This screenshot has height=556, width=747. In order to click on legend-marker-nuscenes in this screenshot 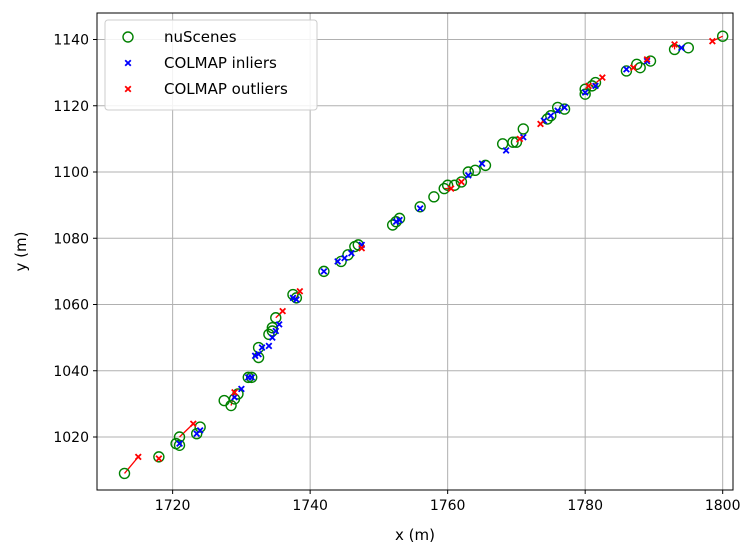, I will do `click(128, 37)`.